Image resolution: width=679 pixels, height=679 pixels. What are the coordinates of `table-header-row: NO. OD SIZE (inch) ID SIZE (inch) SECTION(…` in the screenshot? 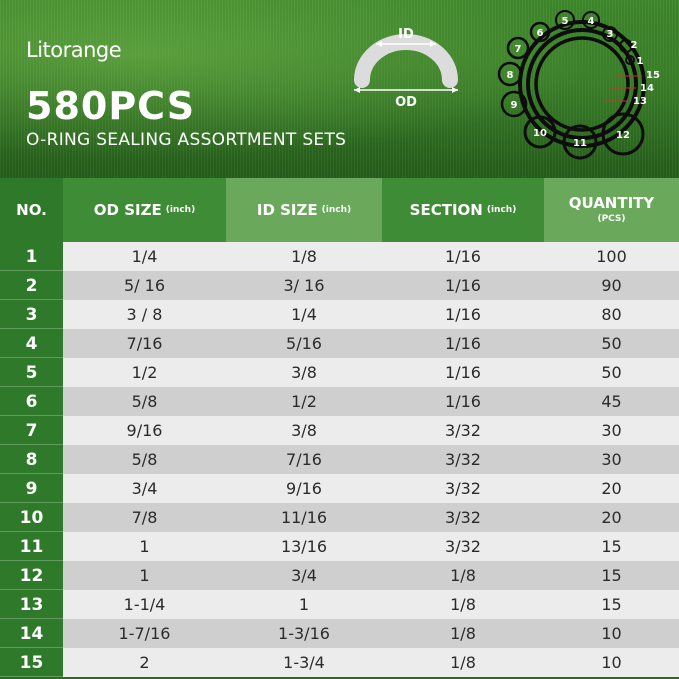 It's located at (339, 210).